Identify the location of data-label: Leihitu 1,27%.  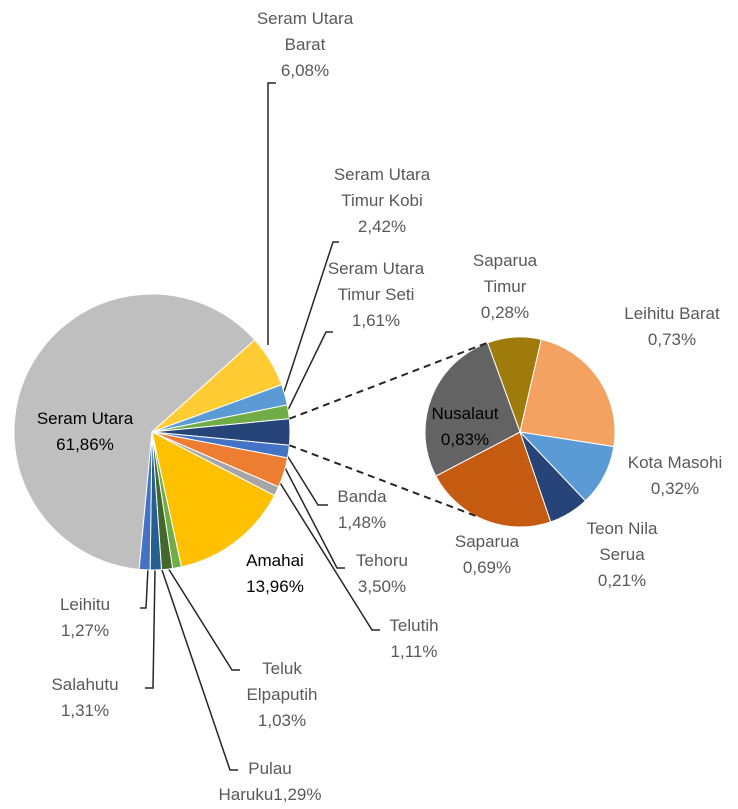
(85, 618).